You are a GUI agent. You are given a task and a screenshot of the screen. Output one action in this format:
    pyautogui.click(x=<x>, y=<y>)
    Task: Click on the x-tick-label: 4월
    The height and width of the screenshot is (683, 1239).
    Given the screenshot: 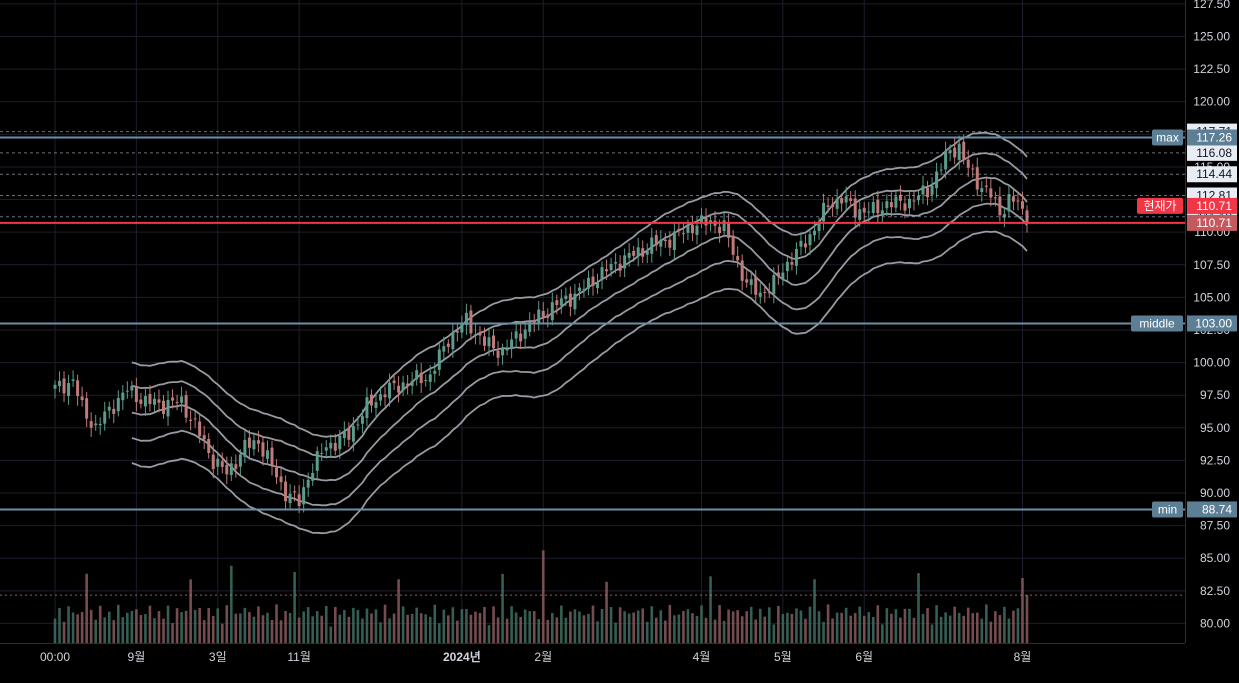 What is the action you would take?
    pyautogui.click(x=702, y=657)
    